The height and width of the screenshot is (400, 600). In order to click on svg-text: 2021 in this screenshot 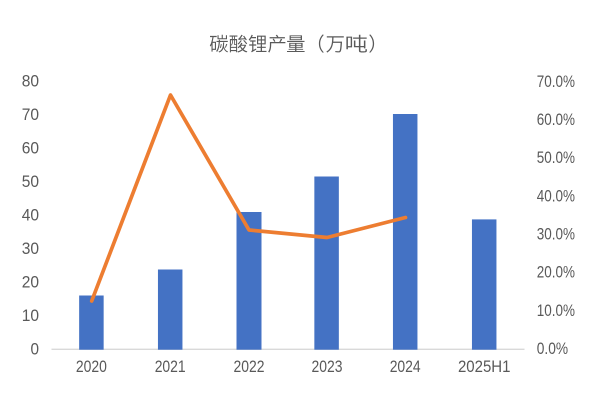, I will do `click(170, 367)`.